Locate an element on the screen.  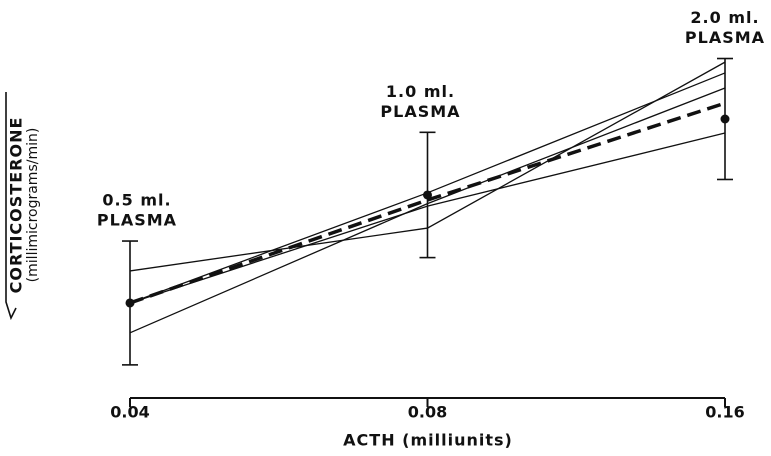
x-tick-label: 0.04 is located at coordinates (129, 412).